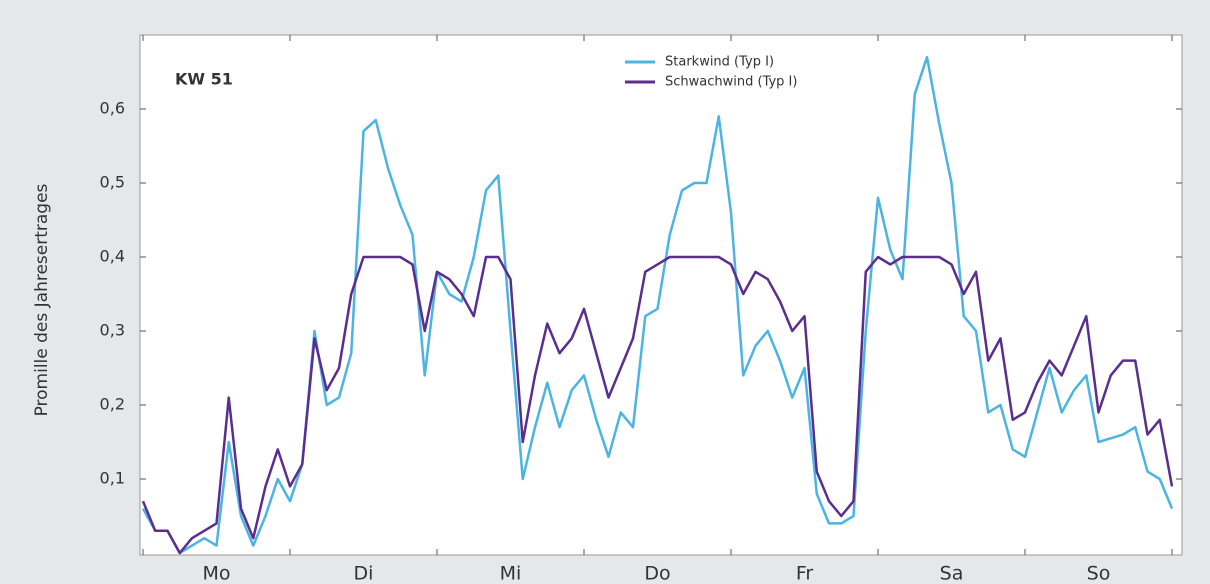 Image resolution: width=1210 pixels, height=584 pixels. What do you see at coordinates (731, 82) in the screenshot?
I see `legend-label: Schwachwind (Typ I)` at bounding box center [731, 82].